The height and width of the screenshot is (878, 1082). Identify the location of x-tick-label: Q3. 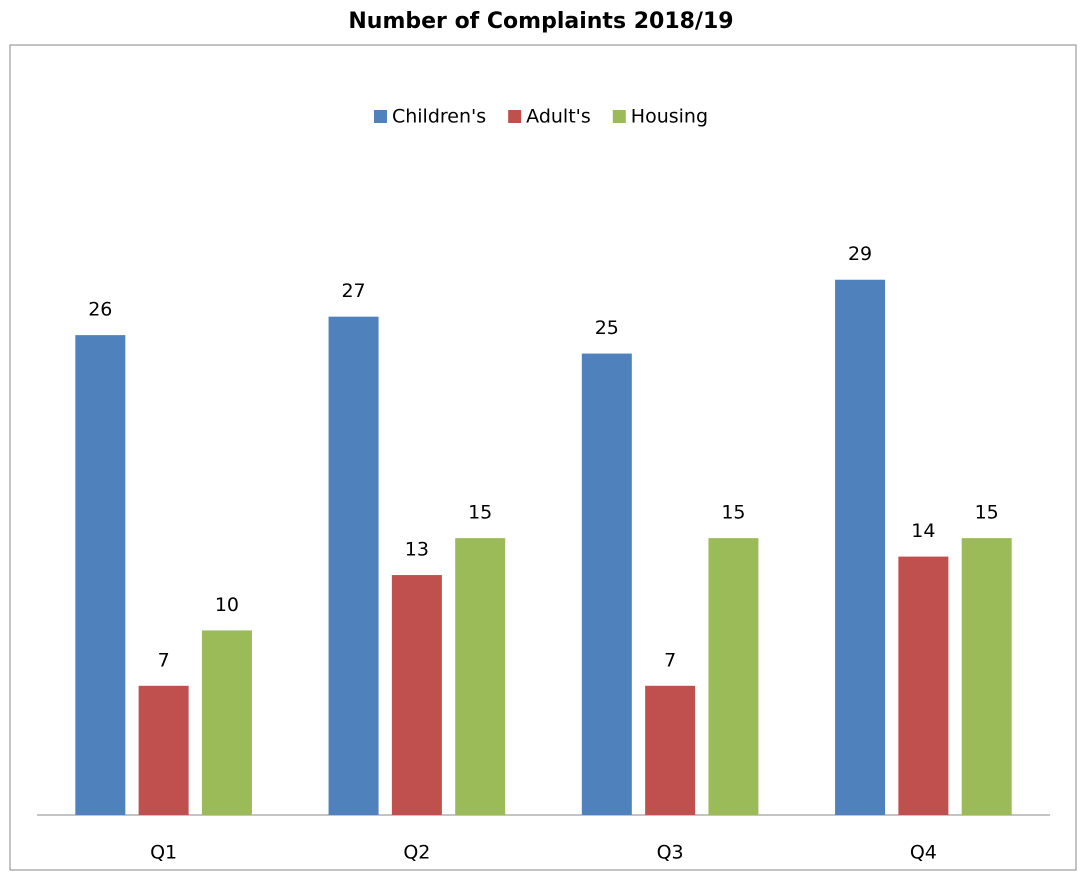
(670, 853).